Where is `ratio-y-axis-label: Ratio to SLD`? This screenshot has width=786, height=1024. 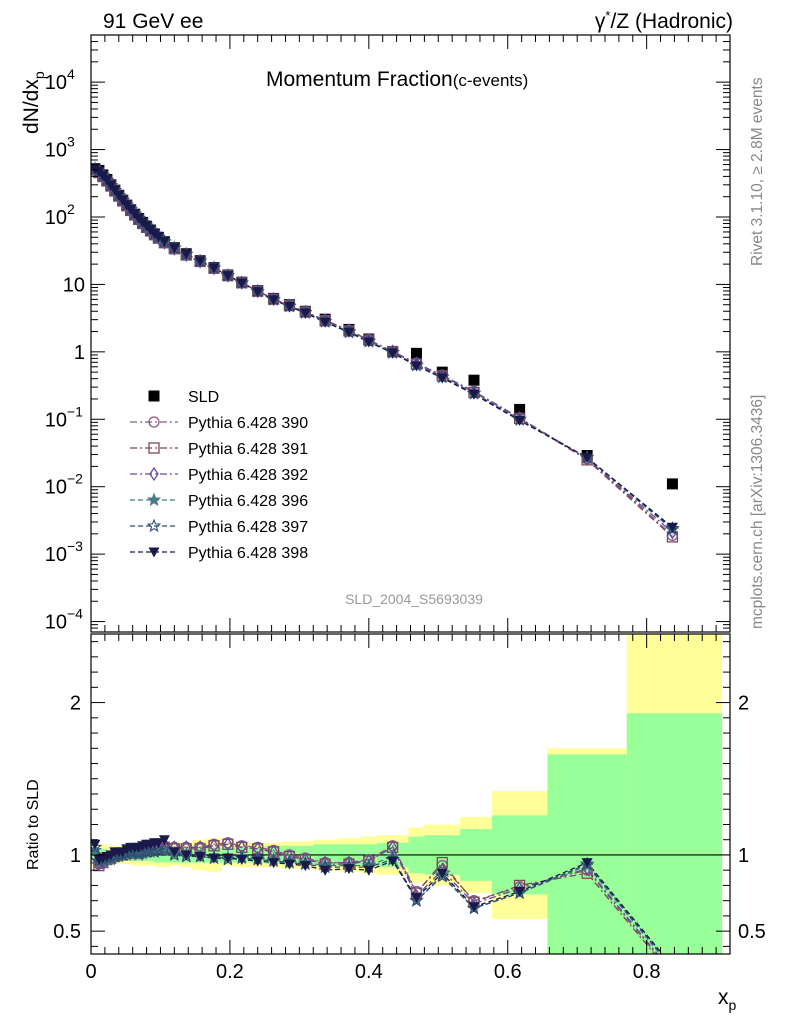
ratio-y-axis-label: Ratio to SLD is located at coordinates (33, 824).